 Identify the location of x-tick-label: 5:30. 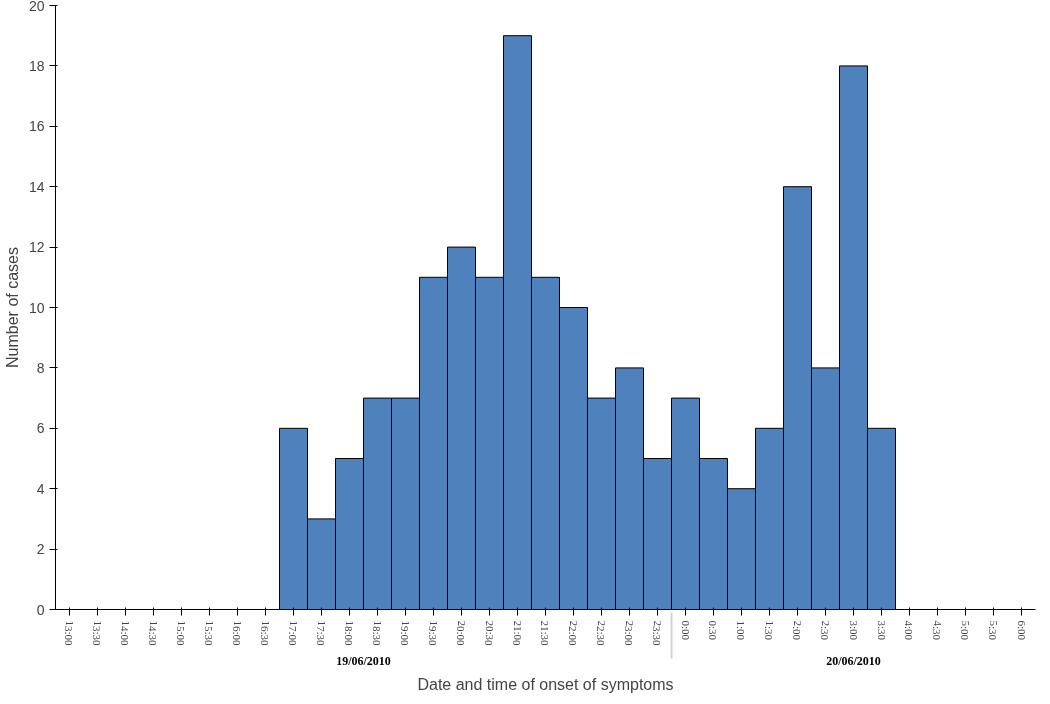
(993, 630).